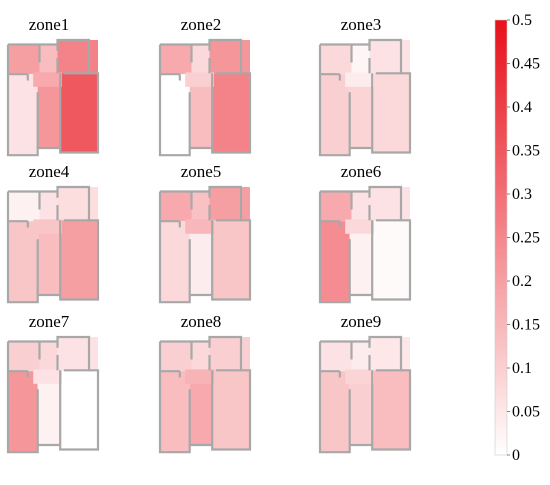  Describe the element at coordinates (522, 107) in the screenshot. I see `colorbar-tick-label: 0.4` at that location.